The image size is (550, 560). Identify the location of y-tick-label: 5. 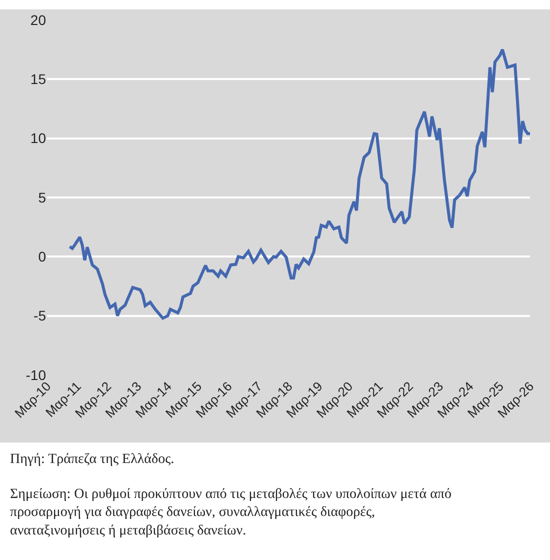
(42, 197).